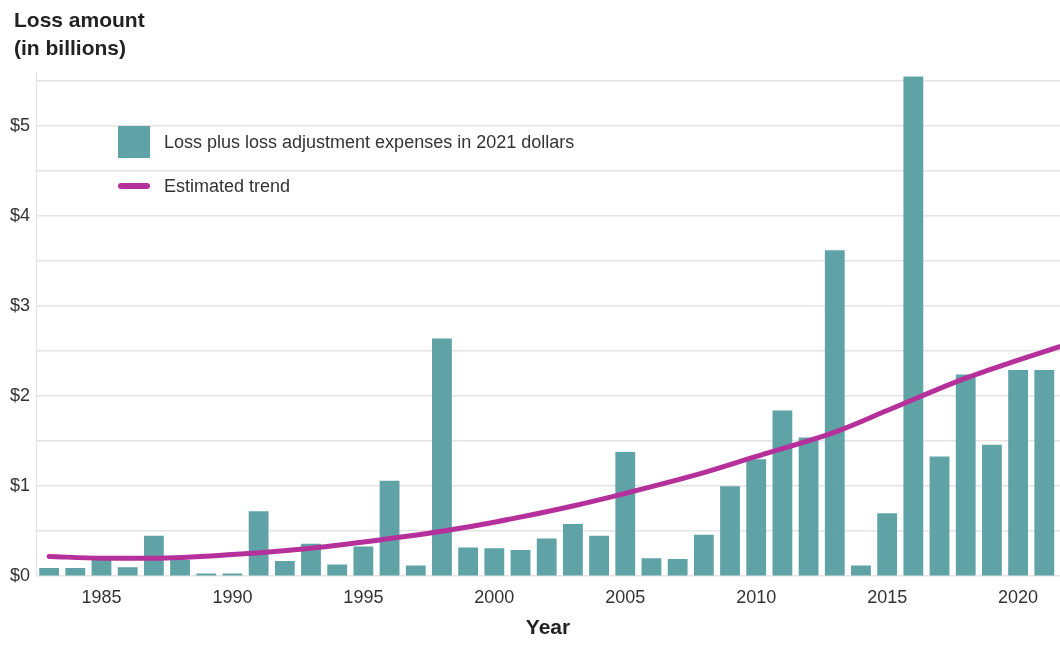 Image resolution: width=1060 pixels, height=645 pixels. Describe the element at coordinates (101, 596) in the screenshot. I see `x-tick-label: 1985` at that location.